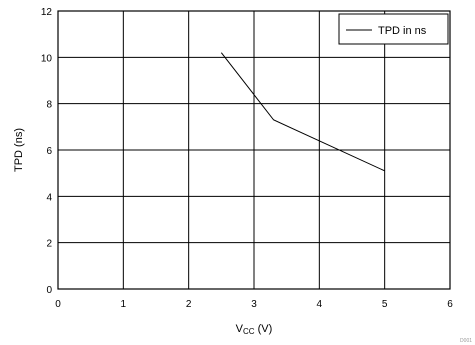 This screenshot has height=345, width=475. Describe the element at coordinates (466, 341) in the screenshot. I see `figure-code: D001` at that location.